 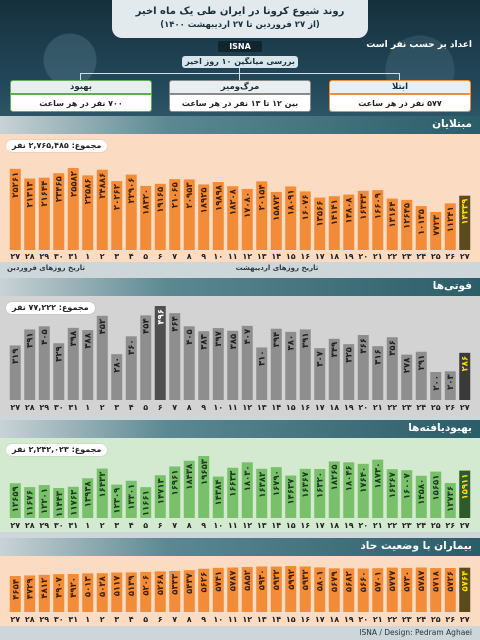 I want to click on deaths-summary-label: مرگ‌ومیر, so click(x=240, y=88).